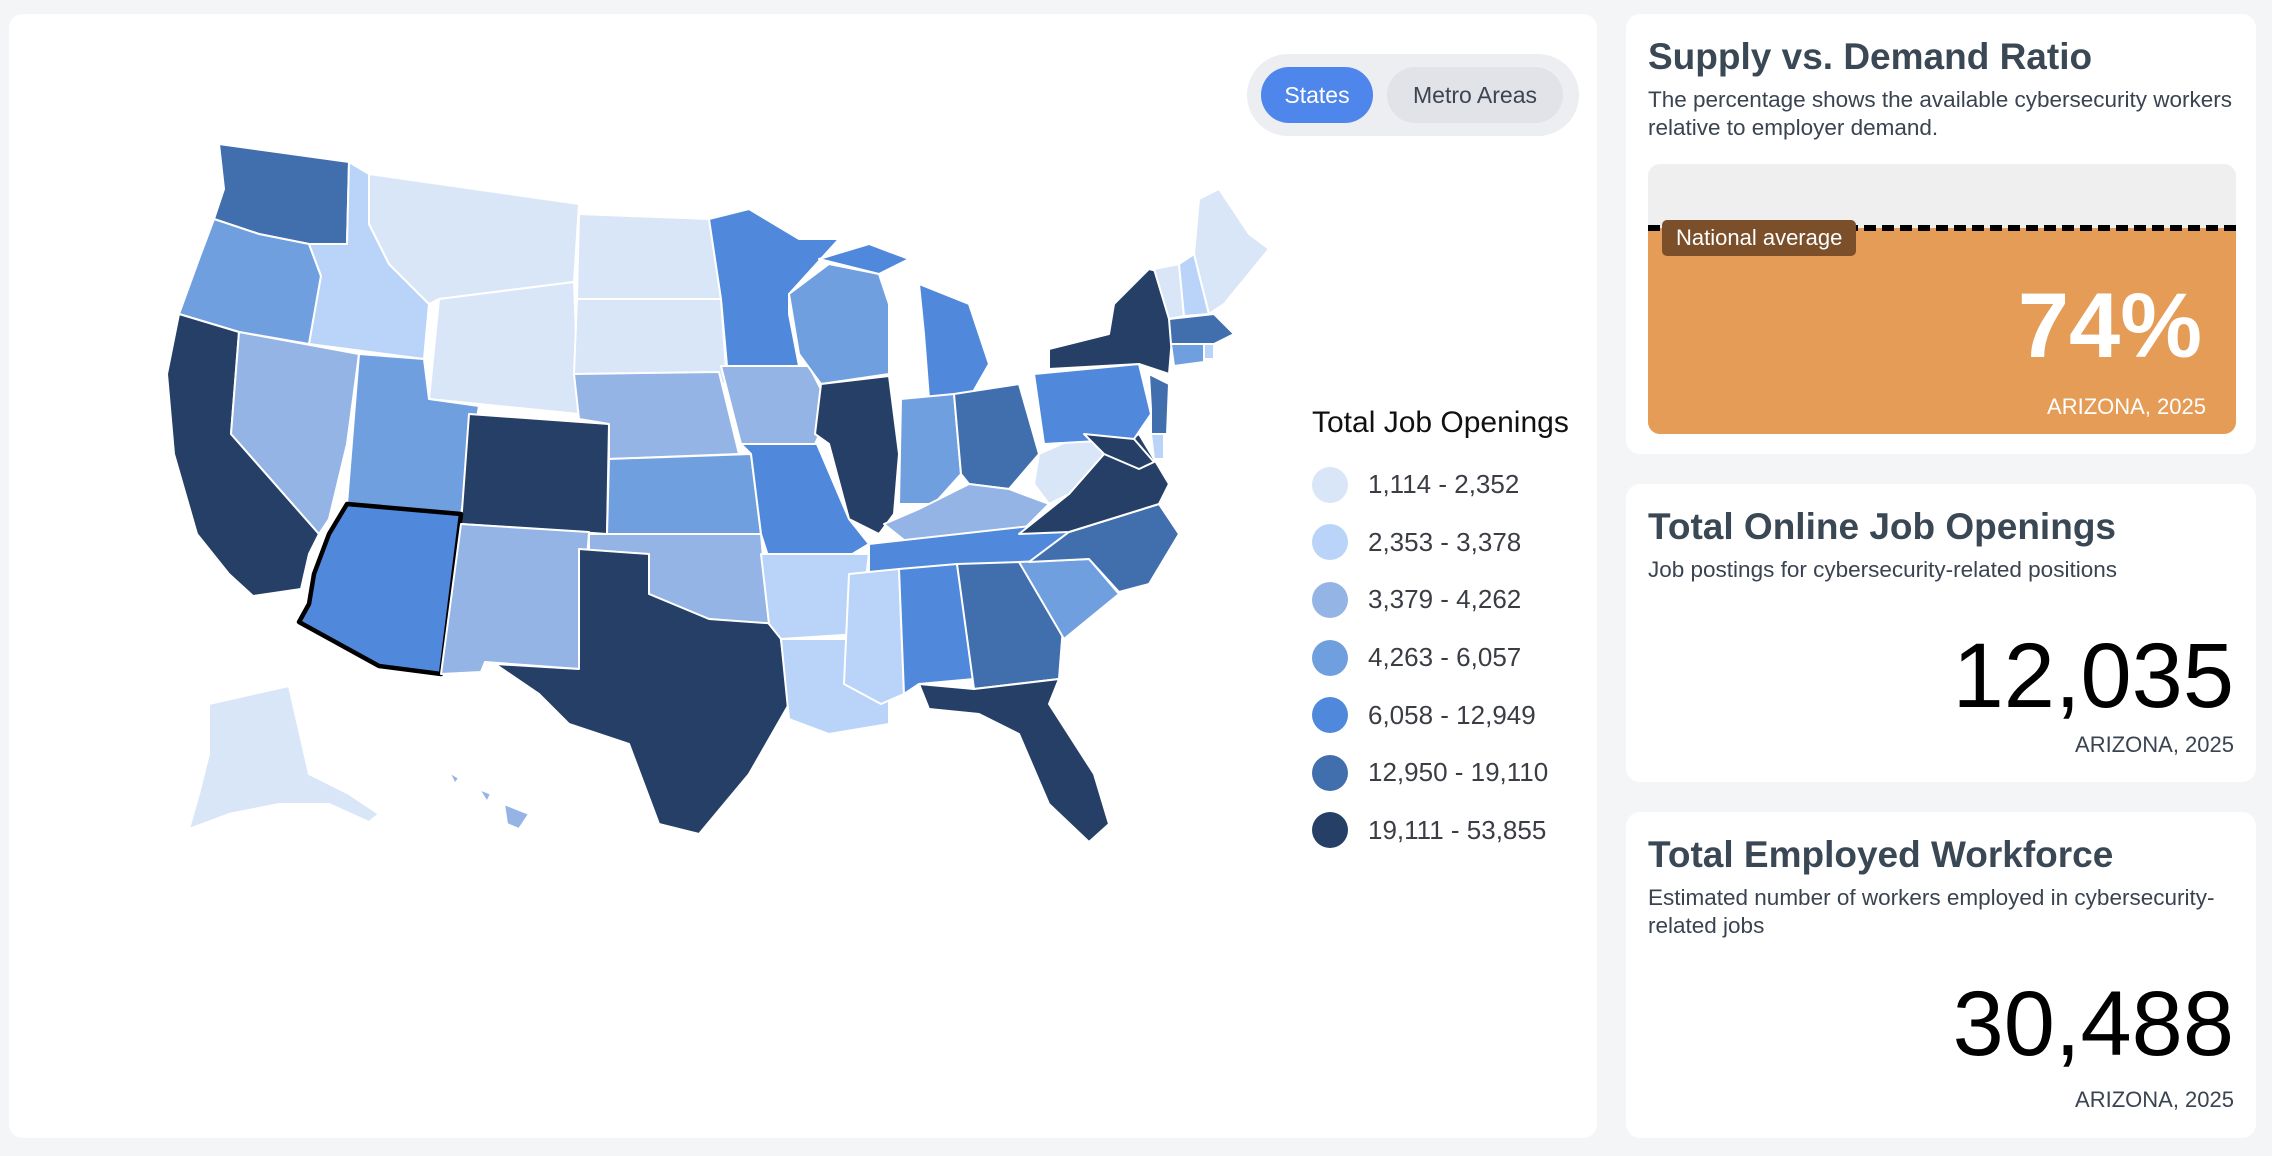  I want to click on state-indiana, so click(930, 449).